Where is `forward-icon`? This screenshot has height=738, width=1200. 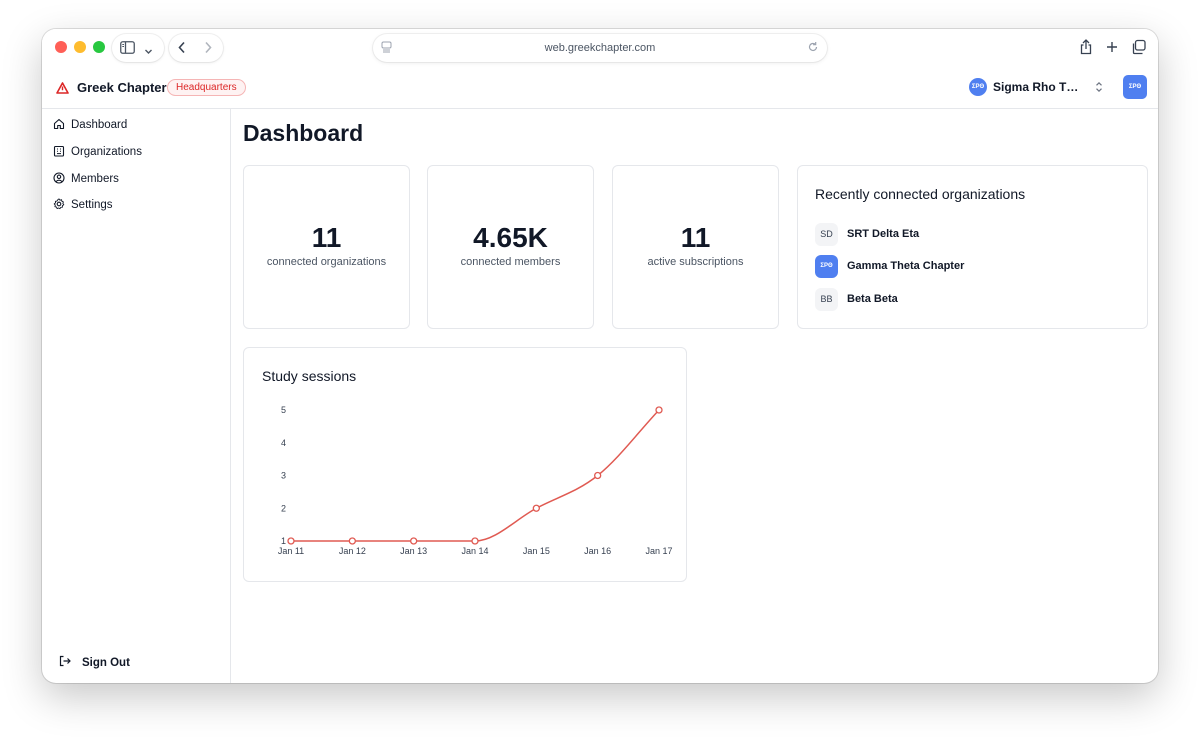
forward-icon is located at coordinates (208, 50).